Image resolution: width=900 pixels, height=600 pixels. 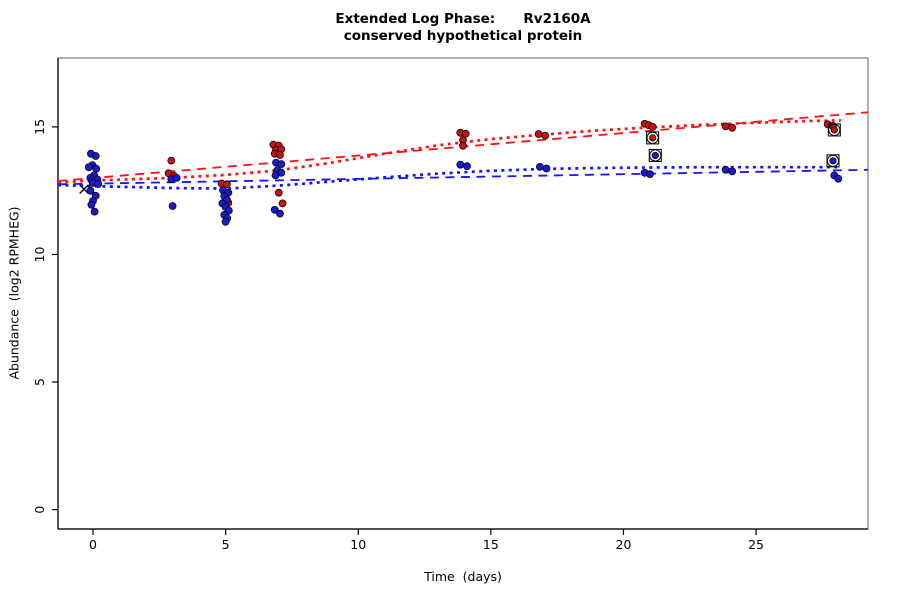 I want to click on x-tick-label: 20, so click(x=624, y=544).